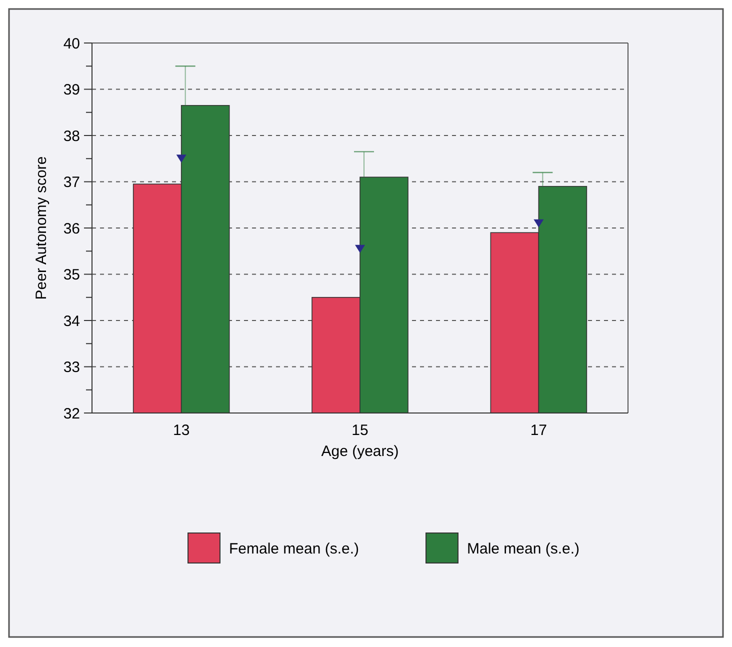 Image resolution: width=732 pixels, height=647 pixels. Describe the element at coordinates (360, 451) in the screenshot. I see `x-axis-title: Age (years)` at that location.